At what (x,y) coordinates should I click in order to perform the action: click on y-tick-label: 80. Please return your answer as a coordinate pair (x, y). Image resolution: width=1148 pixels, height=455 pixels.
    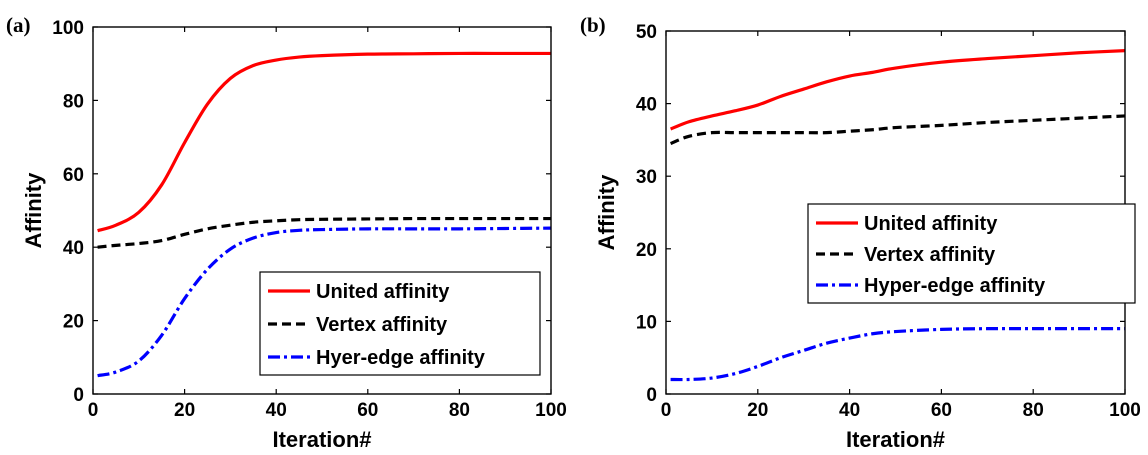
    Looking at the image, I should click on (73, 101).